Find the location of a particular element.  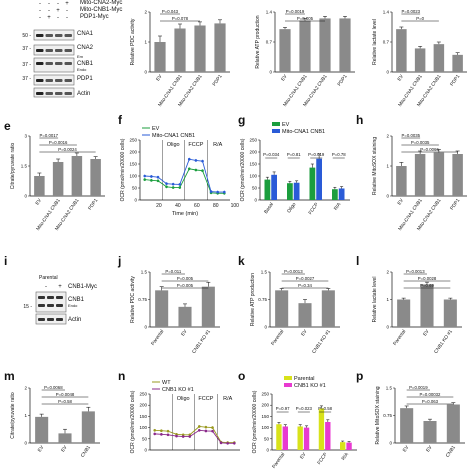

y-tick-label: 1.4 is located at coordinates (386, 12).